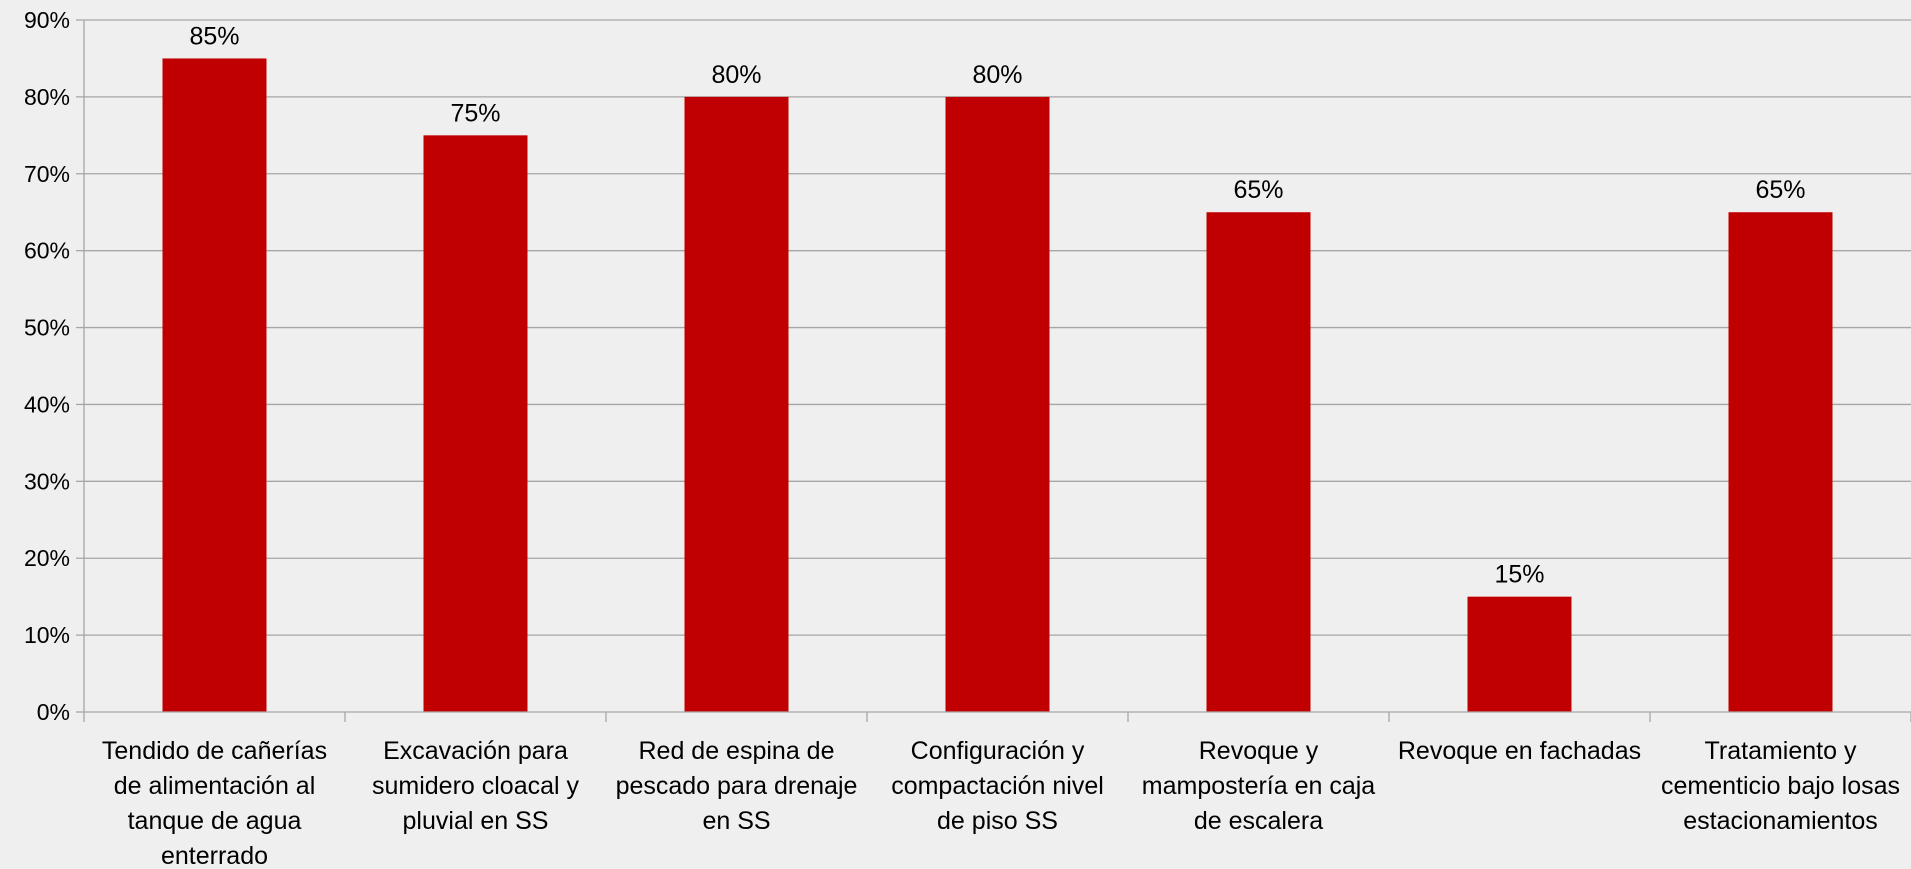 The width and height of the screenshot is (1911, 869). Describe the element at coordinates (1259, 751) in the screenshot. I see `x-category-line: Revoque y` at that location.